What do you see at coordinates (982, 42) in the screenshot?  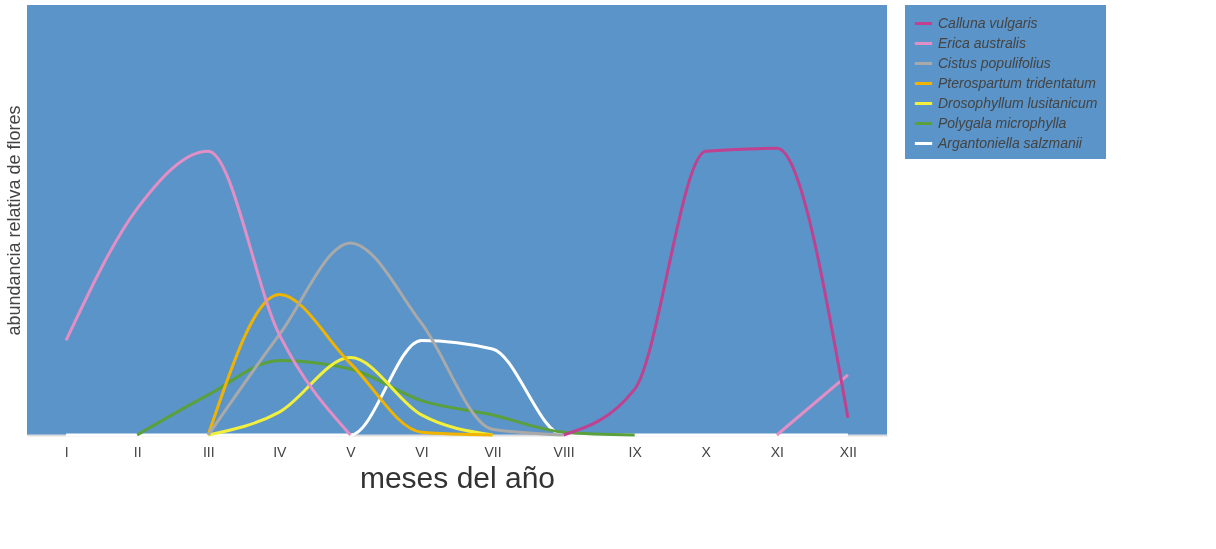 I see `legend-label: Erica australis` at bounding box center [982, 42].